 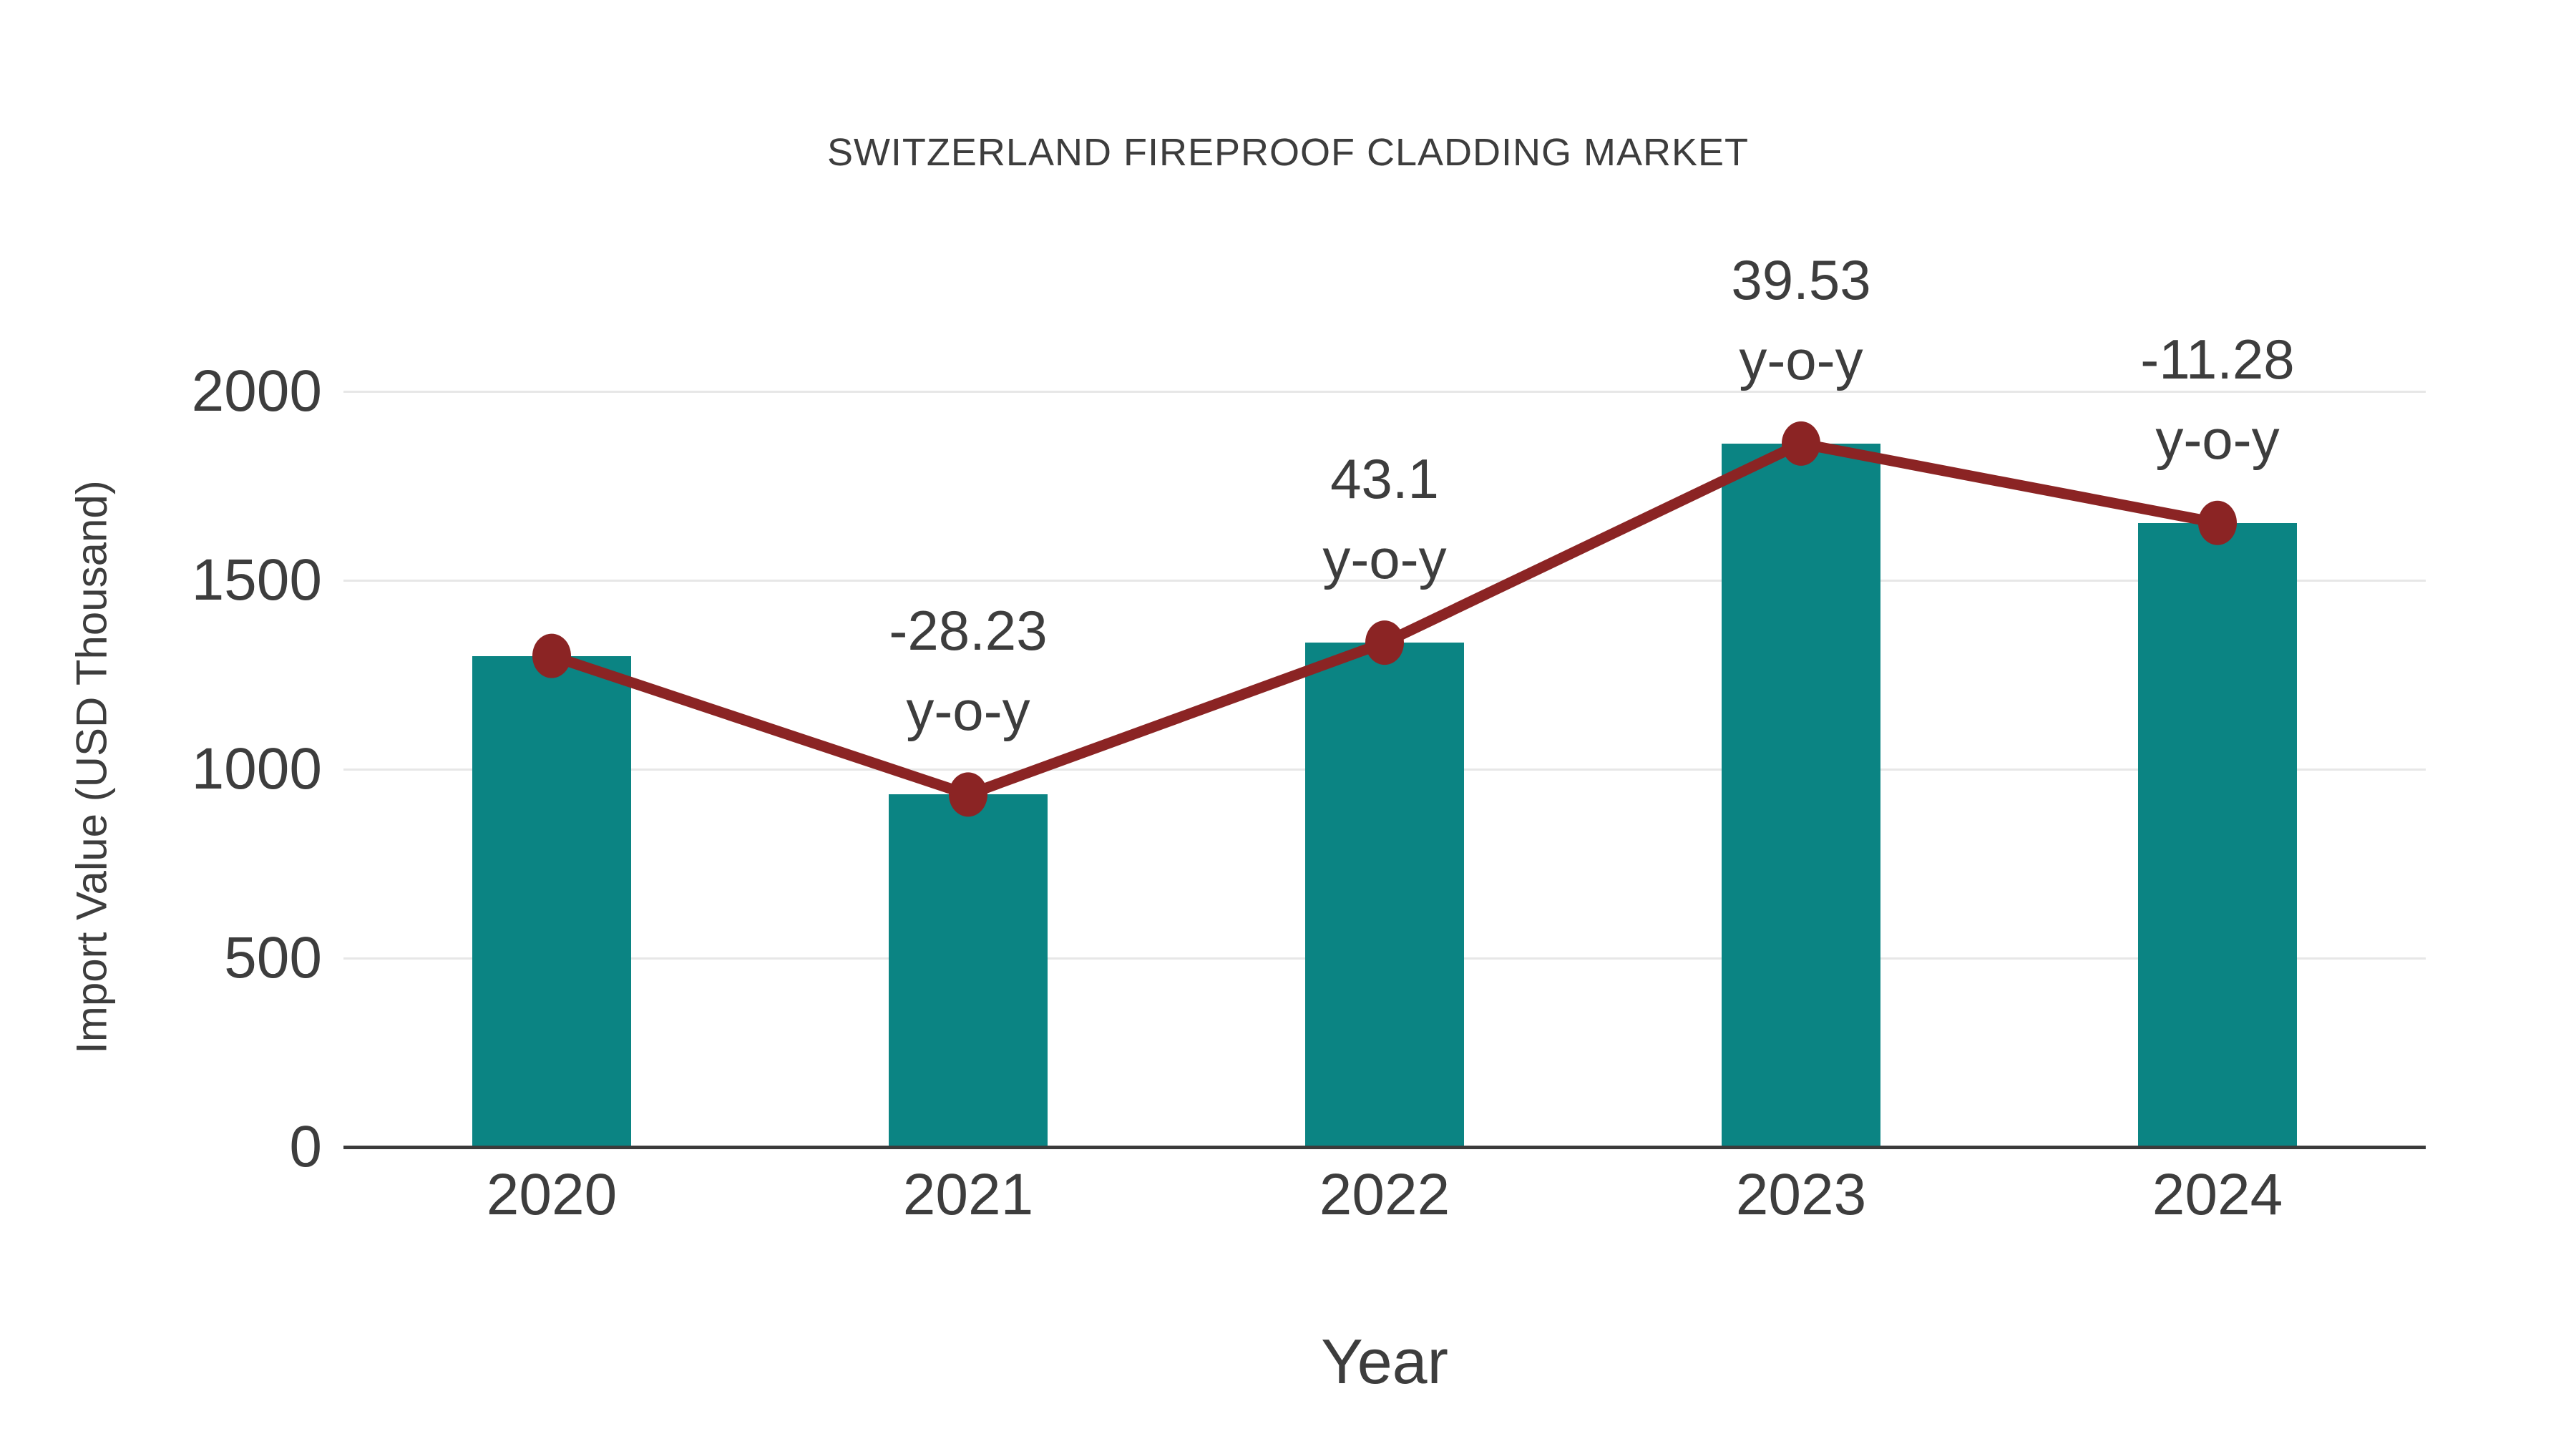 I want to click on yoy-annotation: -11.28 y-o-y, so click(x=2217, y=399).